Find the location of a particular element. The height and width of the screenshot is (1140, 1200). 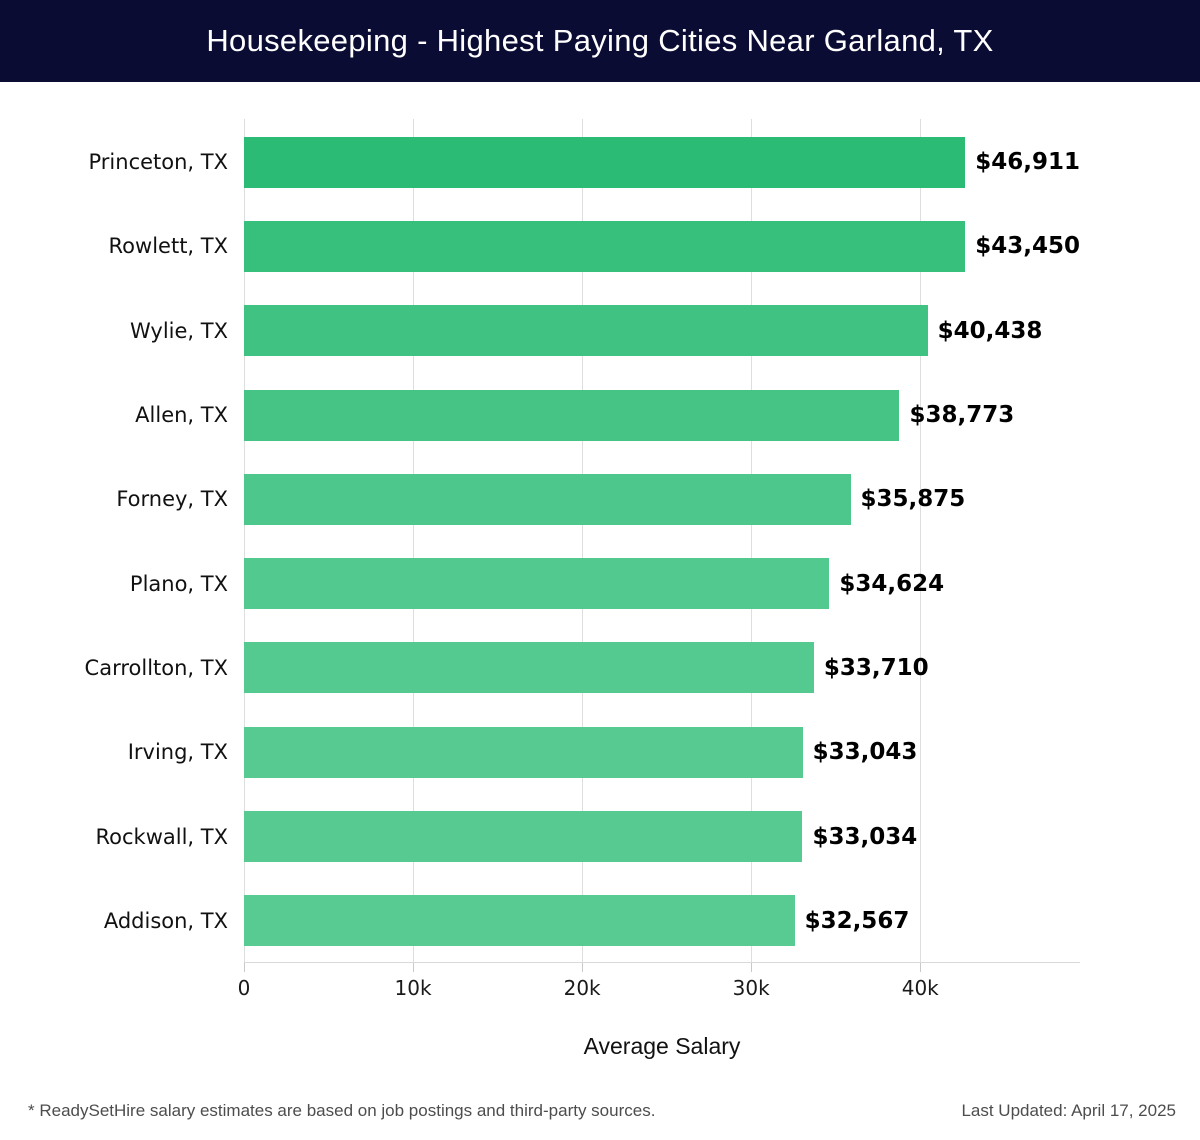

bar-track: $43,450 is located at coordinates (662, 246).